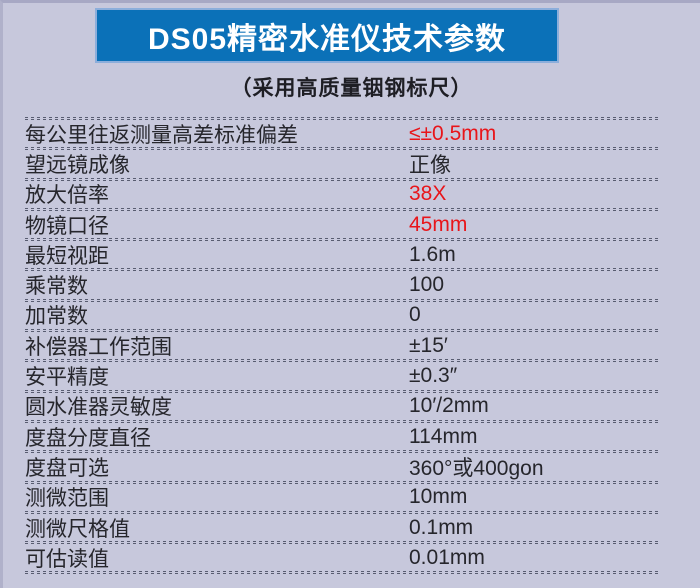 This screenshot has height=588, width=700. What do you see at coordinates (67, 256) in the screenshot?
I see `spec-label: 最短视距` at bounding box center [67, 256].